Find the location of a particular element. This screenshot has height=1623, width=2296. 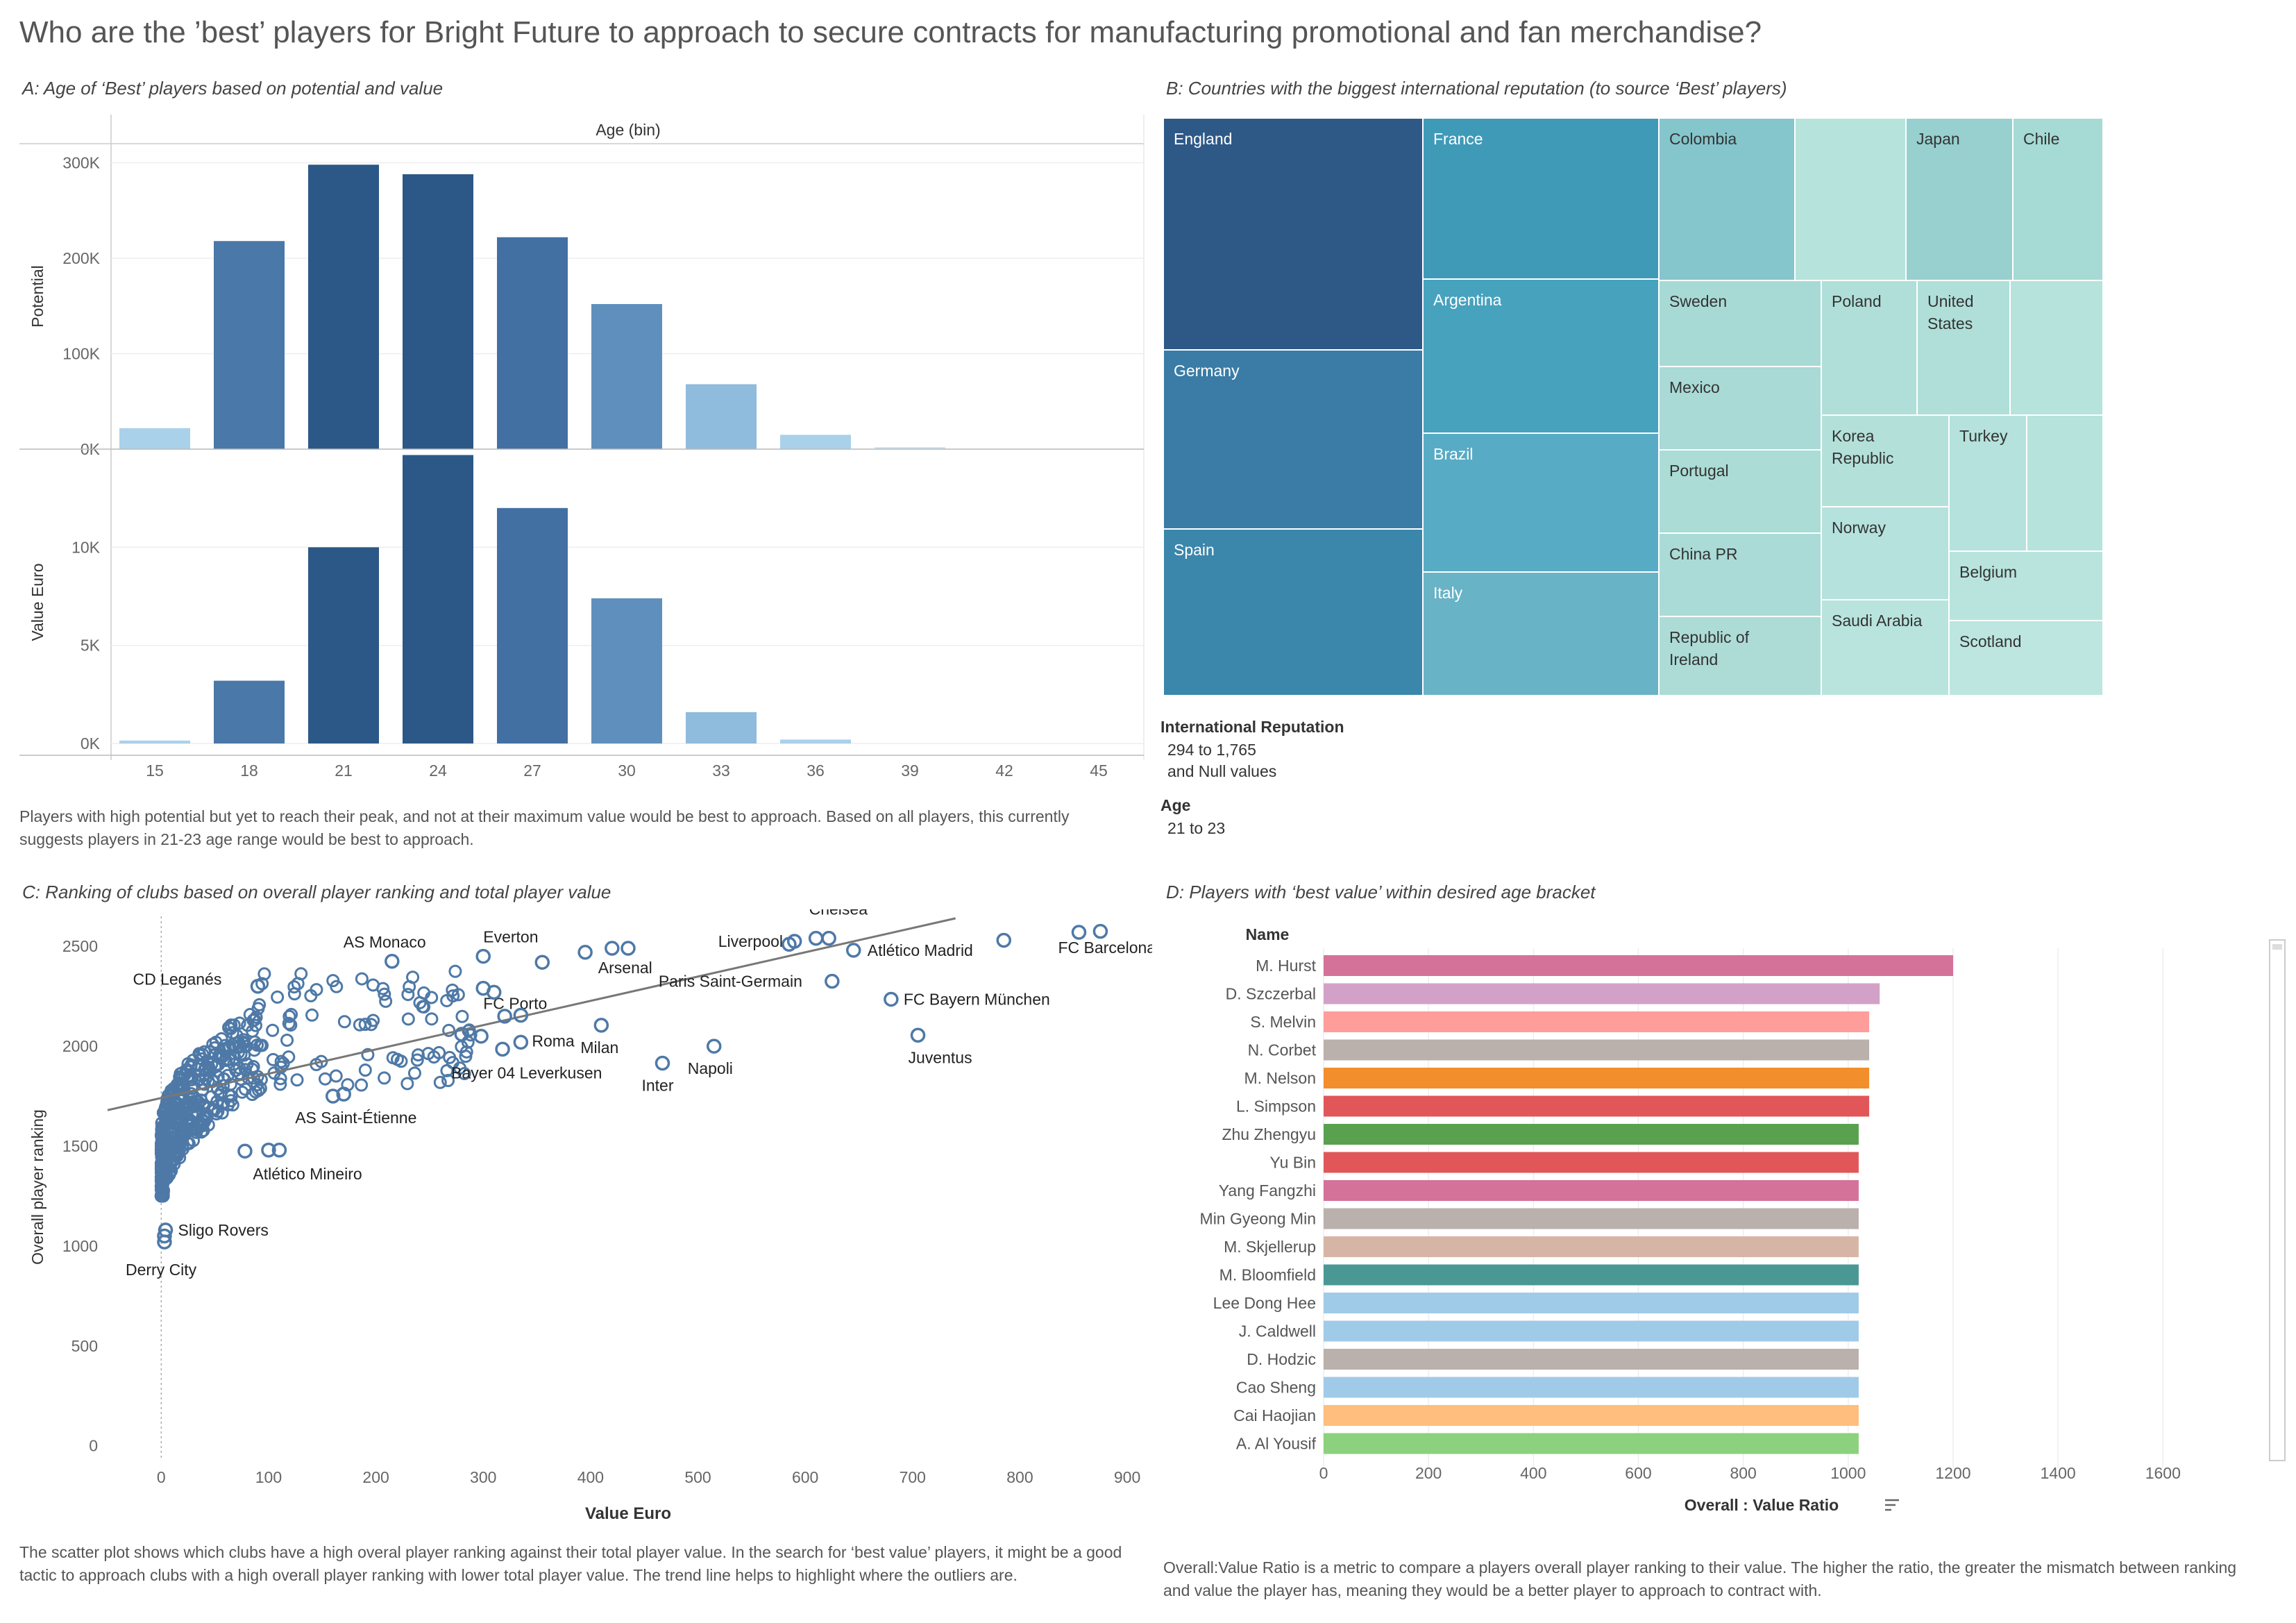

treemap-label: United is located at coordinates (1950, 301).